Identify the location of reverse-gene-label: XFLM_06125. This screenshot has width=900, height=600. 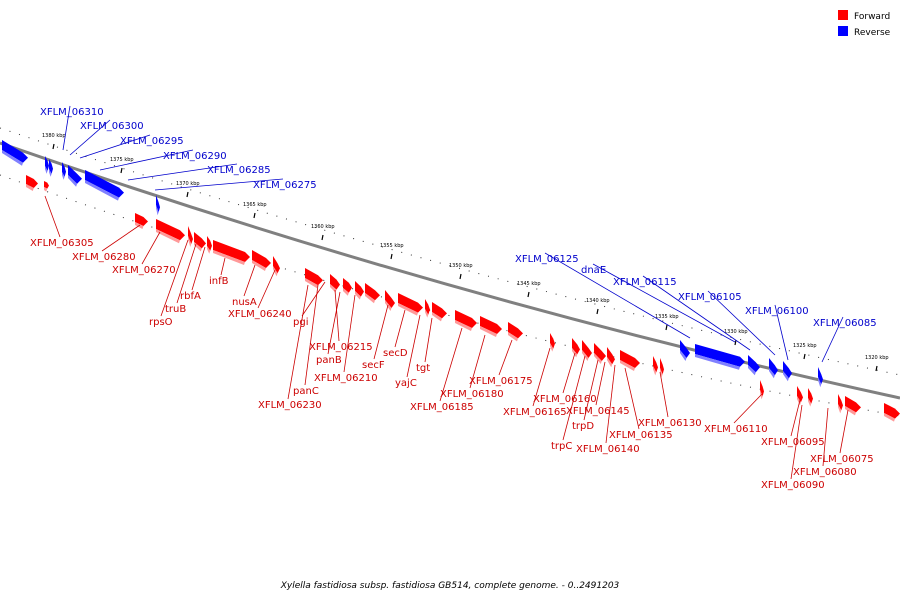
(547, 259).